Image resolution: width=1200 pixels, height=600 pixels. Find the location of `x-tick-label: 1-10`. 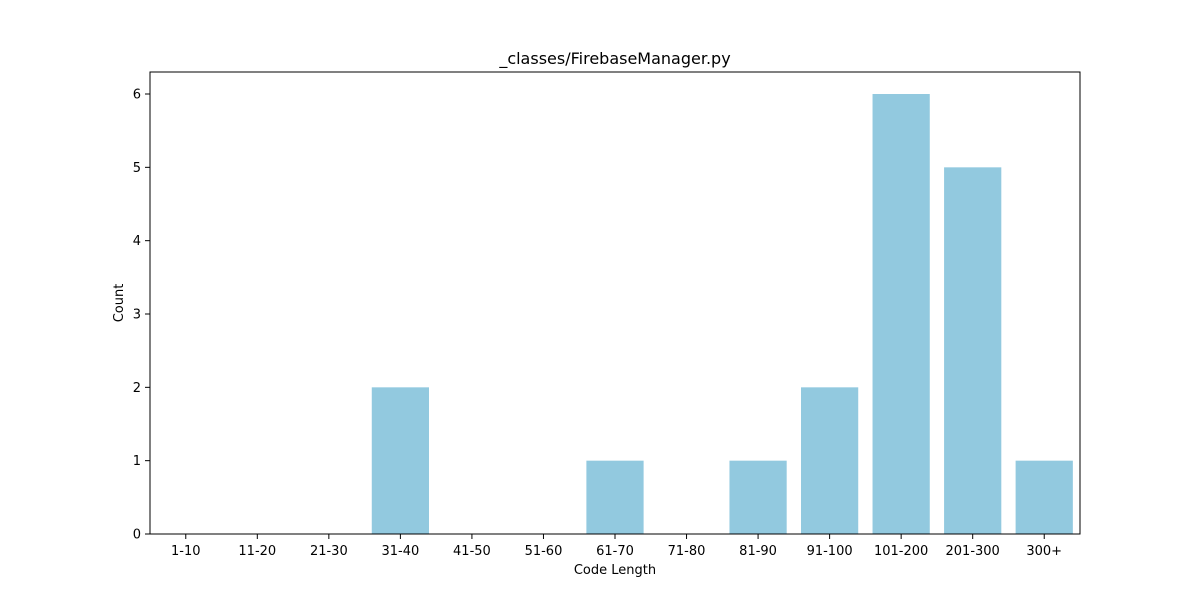

x-tick-label: 1-10 is located at coordinates (186, 551).